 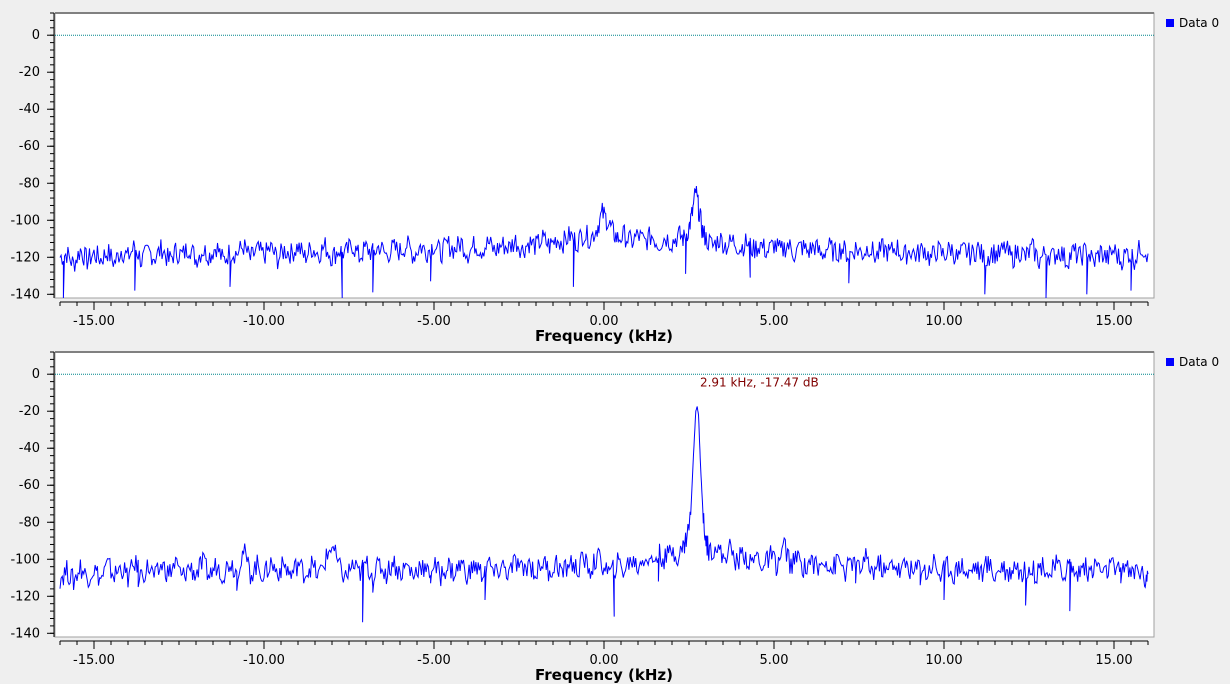 What do you see at coordinates (759, 383) in the screenshot?
I see `peak-marker-label: 2.91 kHz, -17.47 dB` at bounding box center [759, 383].